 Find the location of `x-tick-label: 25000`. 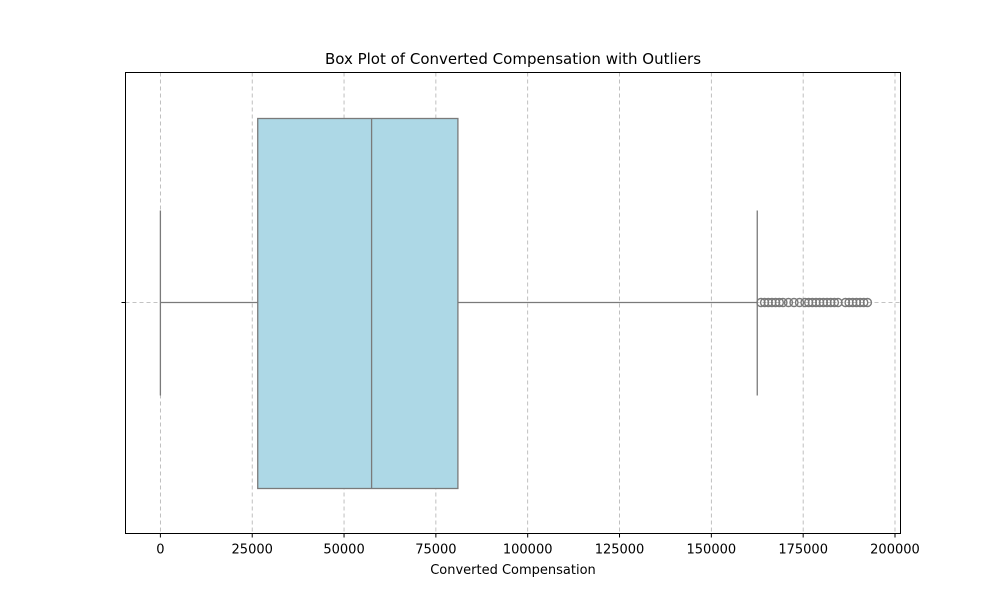

x-tick-label: 25000 is located at coordinates (252, 550).